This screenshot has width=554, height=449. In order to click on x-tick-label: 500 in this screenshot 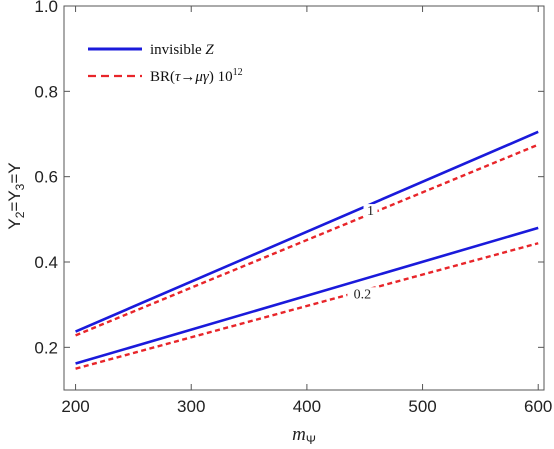, I will do `click(422, 406)`.